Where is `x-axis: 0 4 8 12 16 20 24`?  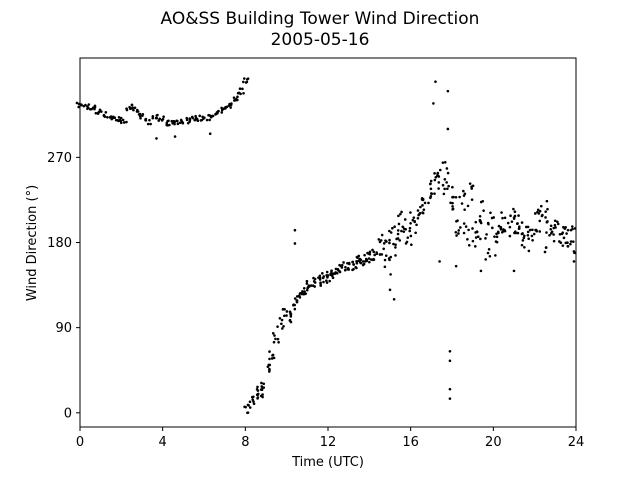
x-axis: 0 4 8 12 16 20 24 is located at coordinates (330, 438).